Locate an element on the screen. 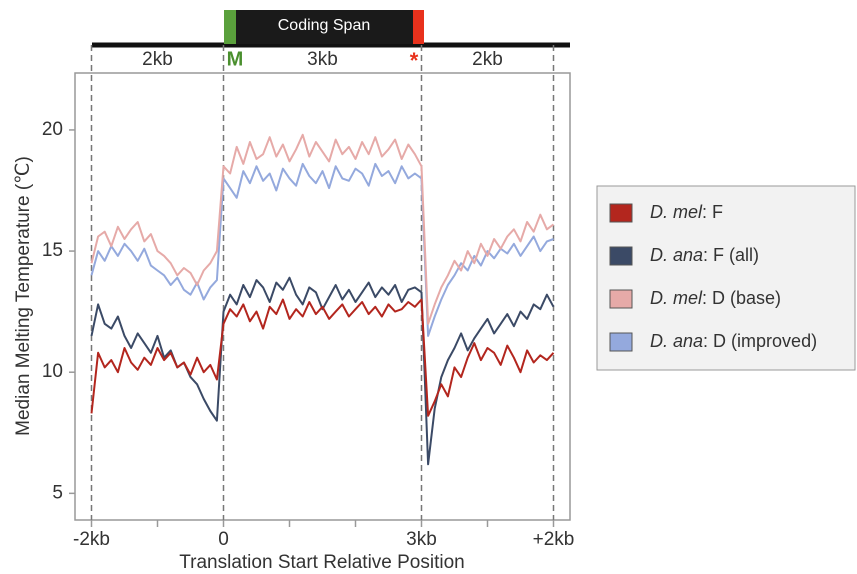  y-tick-label: 10 is located at coordinates (52, 371).